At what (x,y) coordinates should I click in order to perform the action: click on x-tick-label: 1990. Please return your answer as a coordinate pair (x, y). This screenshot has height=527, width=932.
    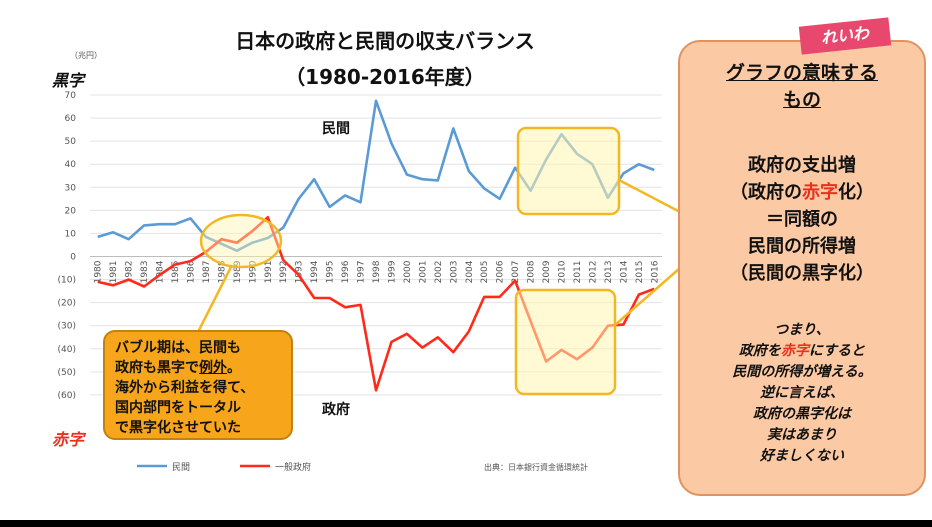
    Looking at the image, I should click on (253, 271).